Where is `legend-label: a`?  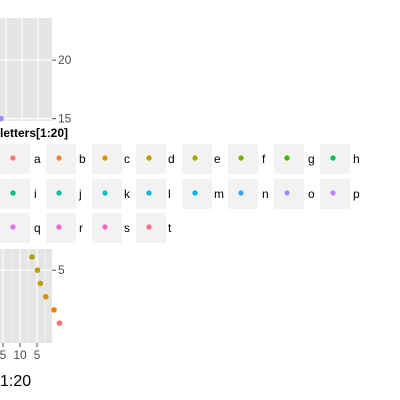 legend-label: a is located at coordinates (37, 159).